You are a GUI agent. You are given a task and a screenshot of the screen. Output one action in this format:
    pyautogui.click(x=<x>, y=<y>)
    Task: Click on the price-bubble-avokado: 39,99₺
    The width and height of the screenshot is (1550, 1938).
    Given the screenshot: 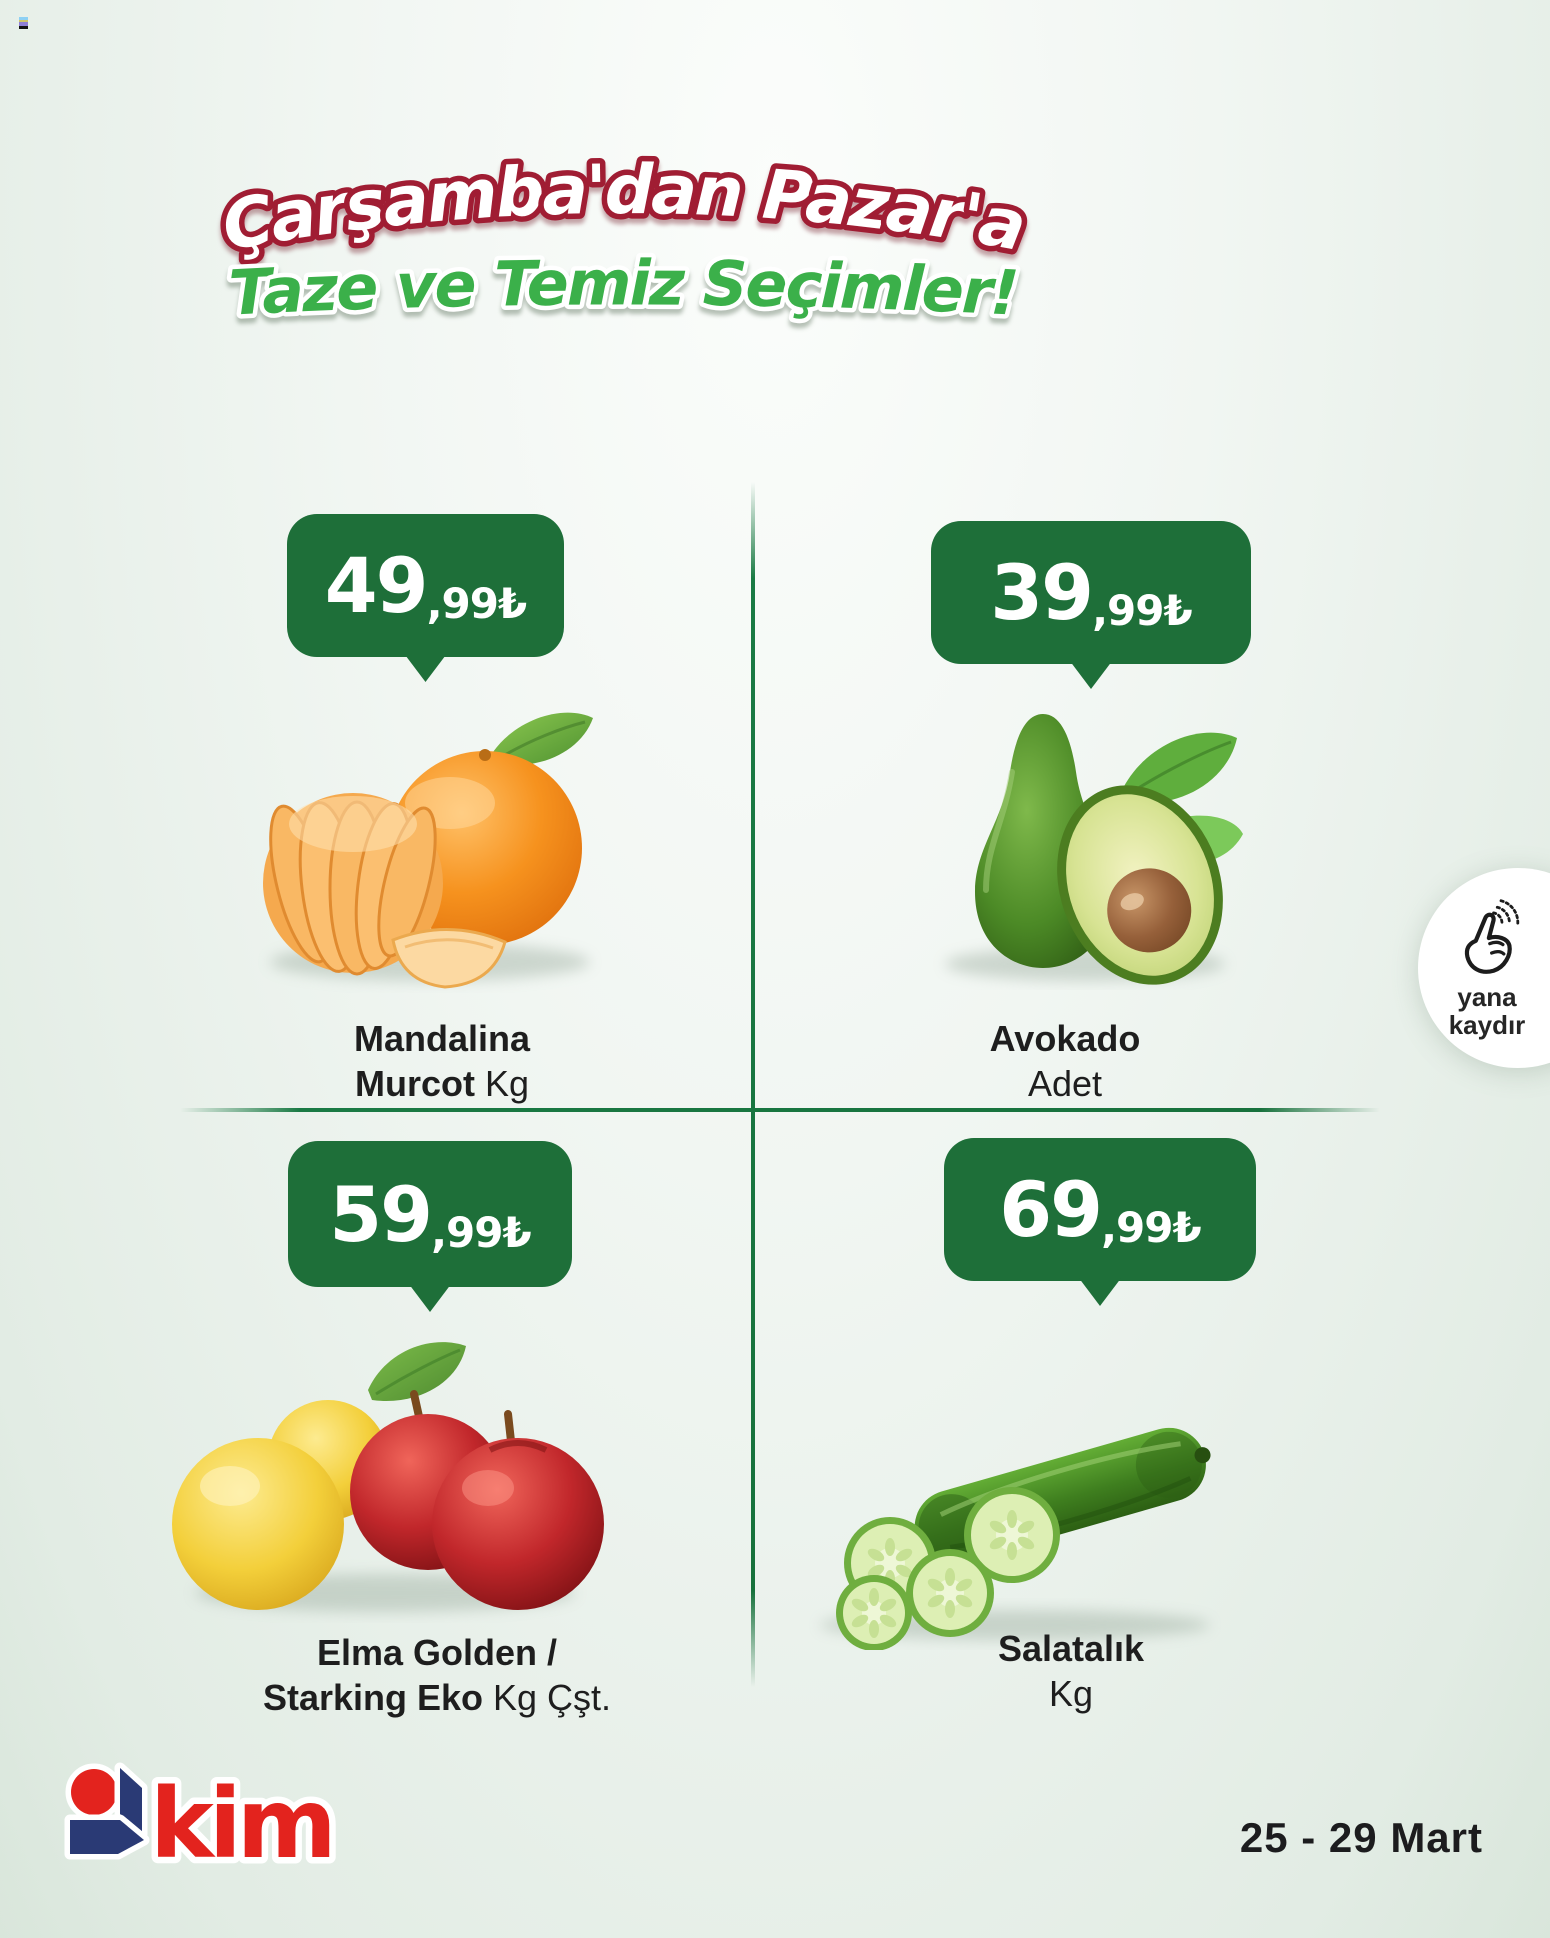 What is the action you would take?
    pyautogui.click(x=1091, y=605)
    